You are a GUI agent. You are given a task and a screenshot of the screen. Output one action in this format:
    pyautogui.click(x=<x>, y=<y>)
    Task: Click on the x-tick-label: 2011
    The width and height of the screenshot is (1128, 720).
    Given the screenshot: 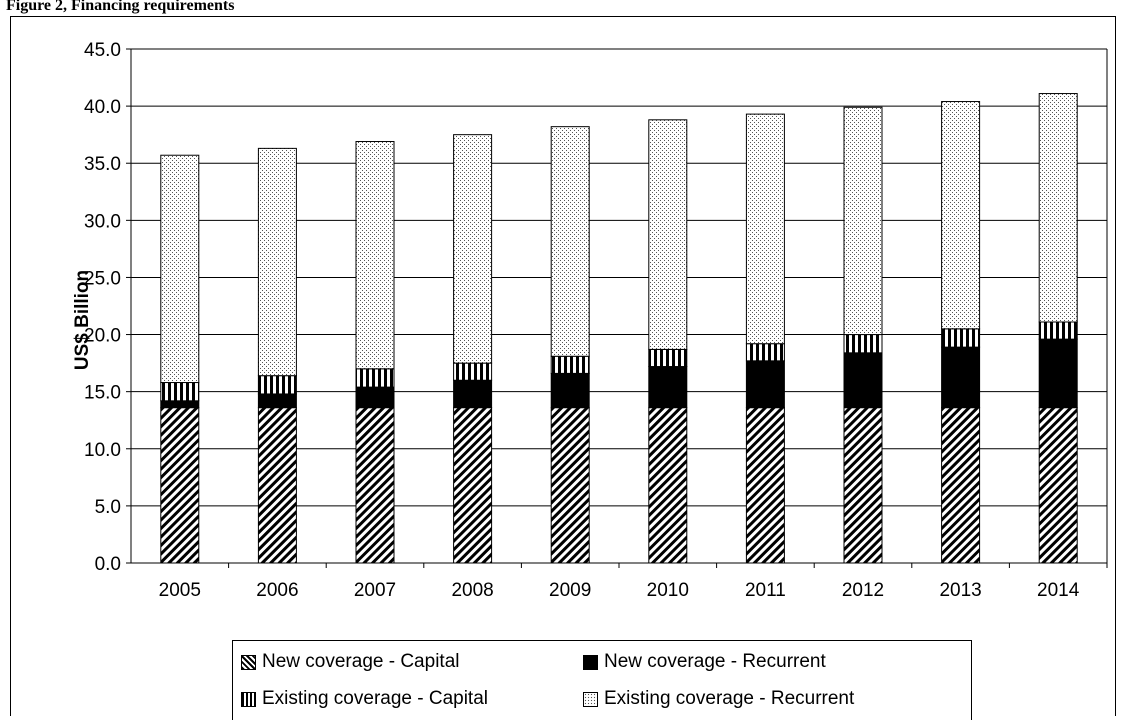 What is the action you would take?
    pyautogui.click(x=765, y=590)
    